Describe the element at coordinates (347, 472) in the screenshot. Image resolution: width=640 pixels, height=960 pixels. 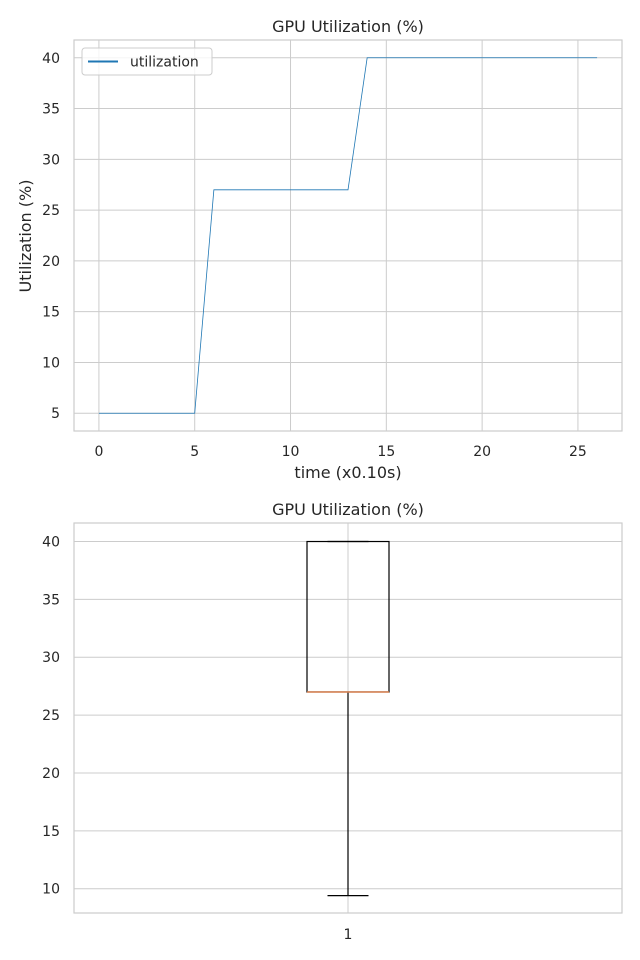
I see `line-chart-x-label: time (x0.10s)` at that location.